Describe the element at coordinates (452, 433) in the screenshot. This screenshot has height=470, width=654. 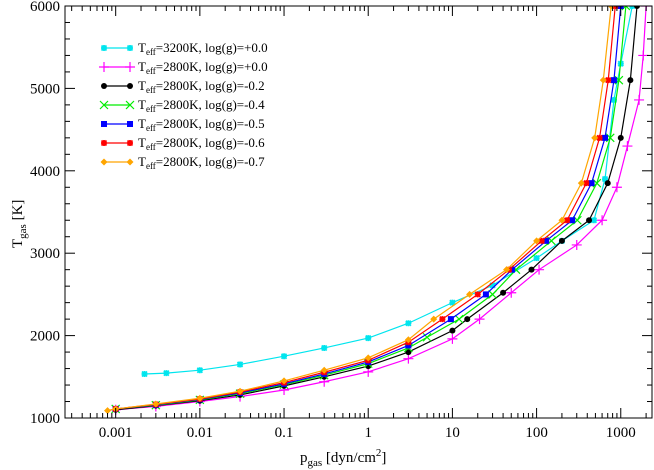
I see `x-tick-label: 10` at that location.